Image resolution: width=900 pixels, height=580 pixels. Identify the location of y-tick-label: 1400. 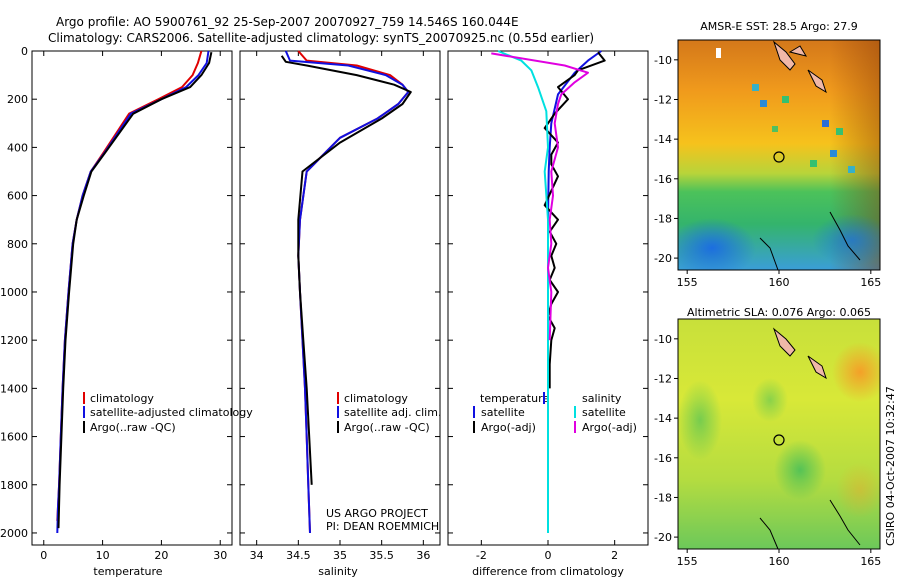
(14, 388).